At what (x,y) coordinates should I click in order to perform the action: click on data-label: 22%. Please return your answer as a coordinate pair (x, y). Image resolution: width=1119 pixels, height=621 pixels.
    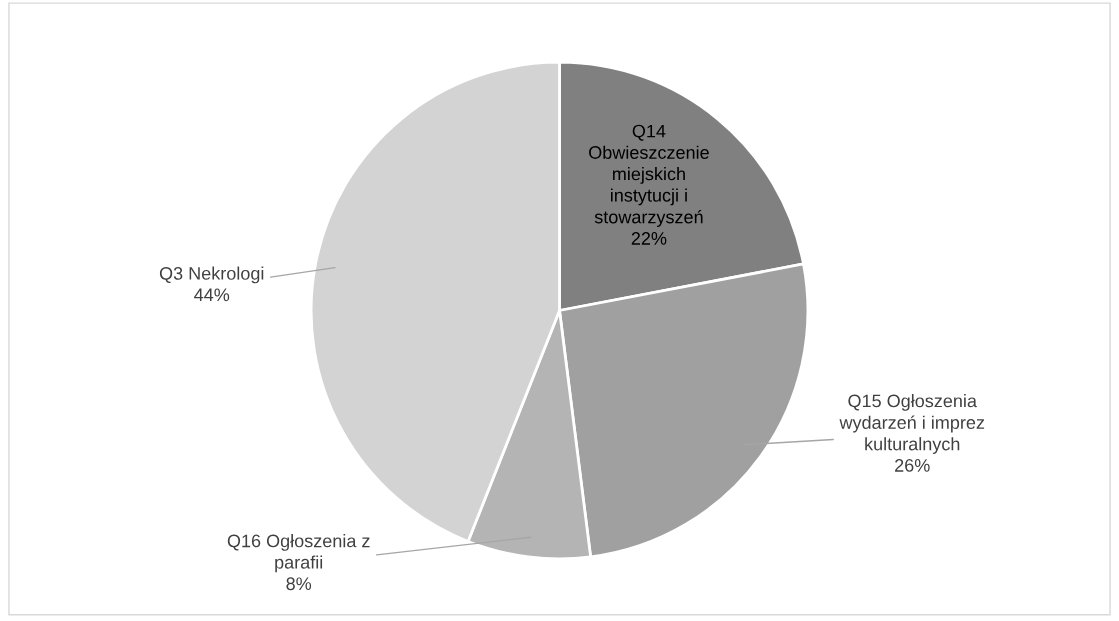
    Looking at the image, I should click on (649, 238).